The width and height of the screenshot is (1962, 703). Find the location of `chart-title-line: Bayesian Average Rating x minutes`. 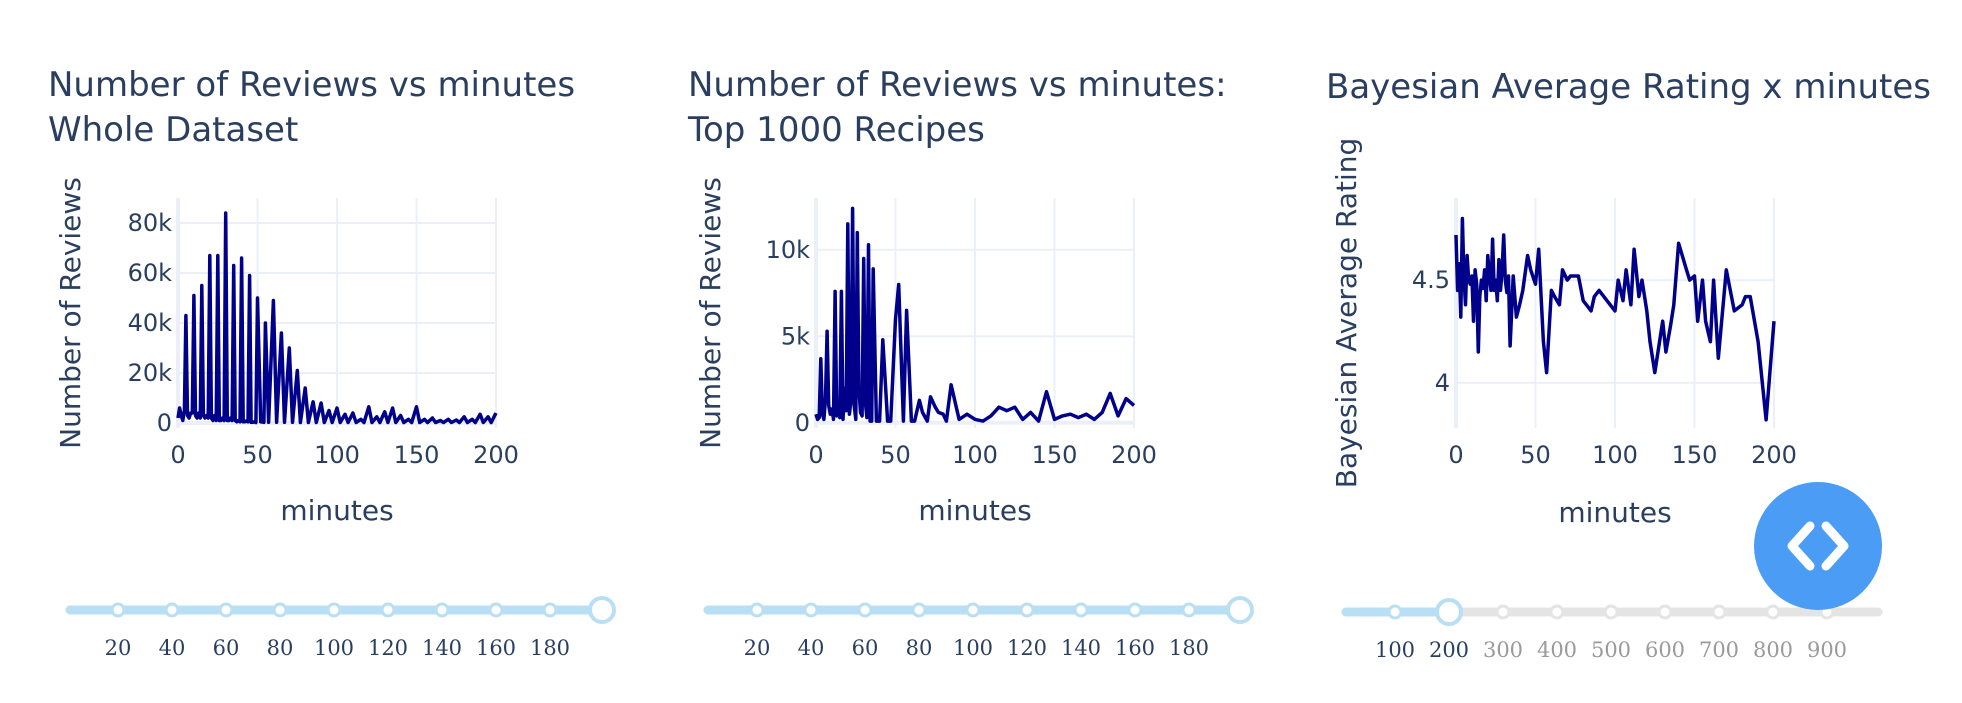

chart-title-line: Bayesian Average Rating x minutes is located at coordinates (1628, 87).